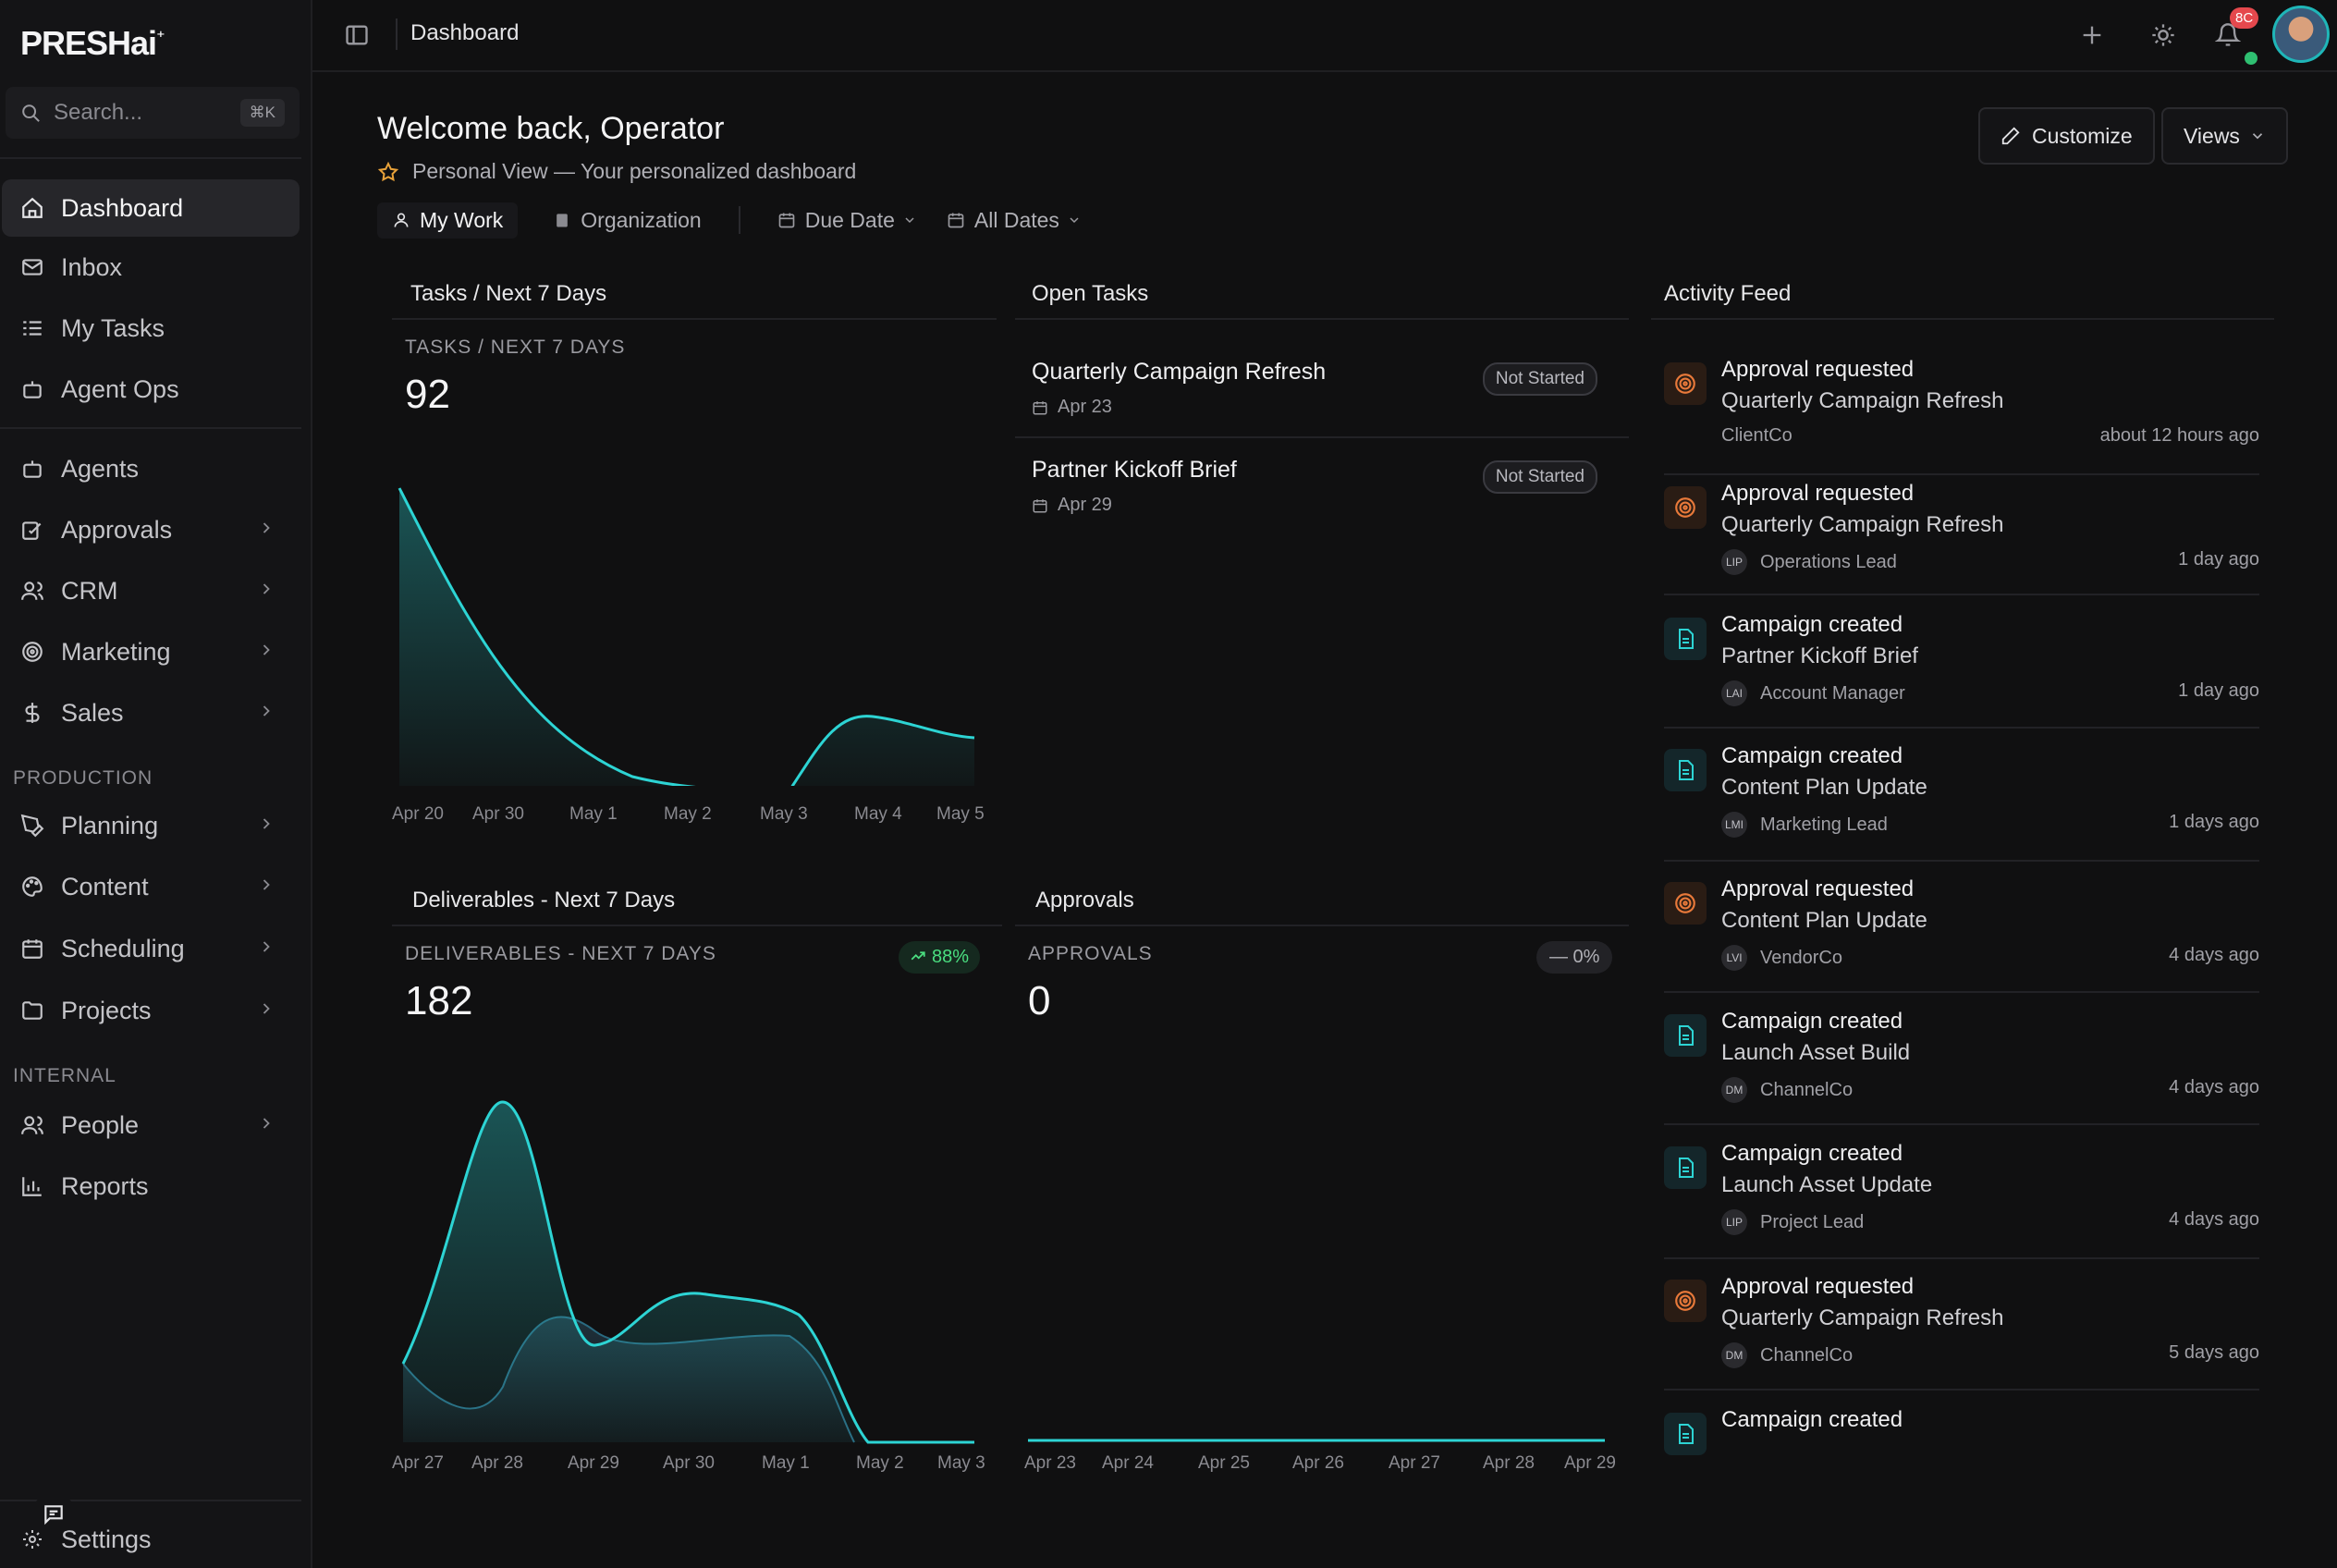 The height and width of the screenshot is (1568, 2337). I want to click on actor-name: ChannelCo, so click(1807, 1355).